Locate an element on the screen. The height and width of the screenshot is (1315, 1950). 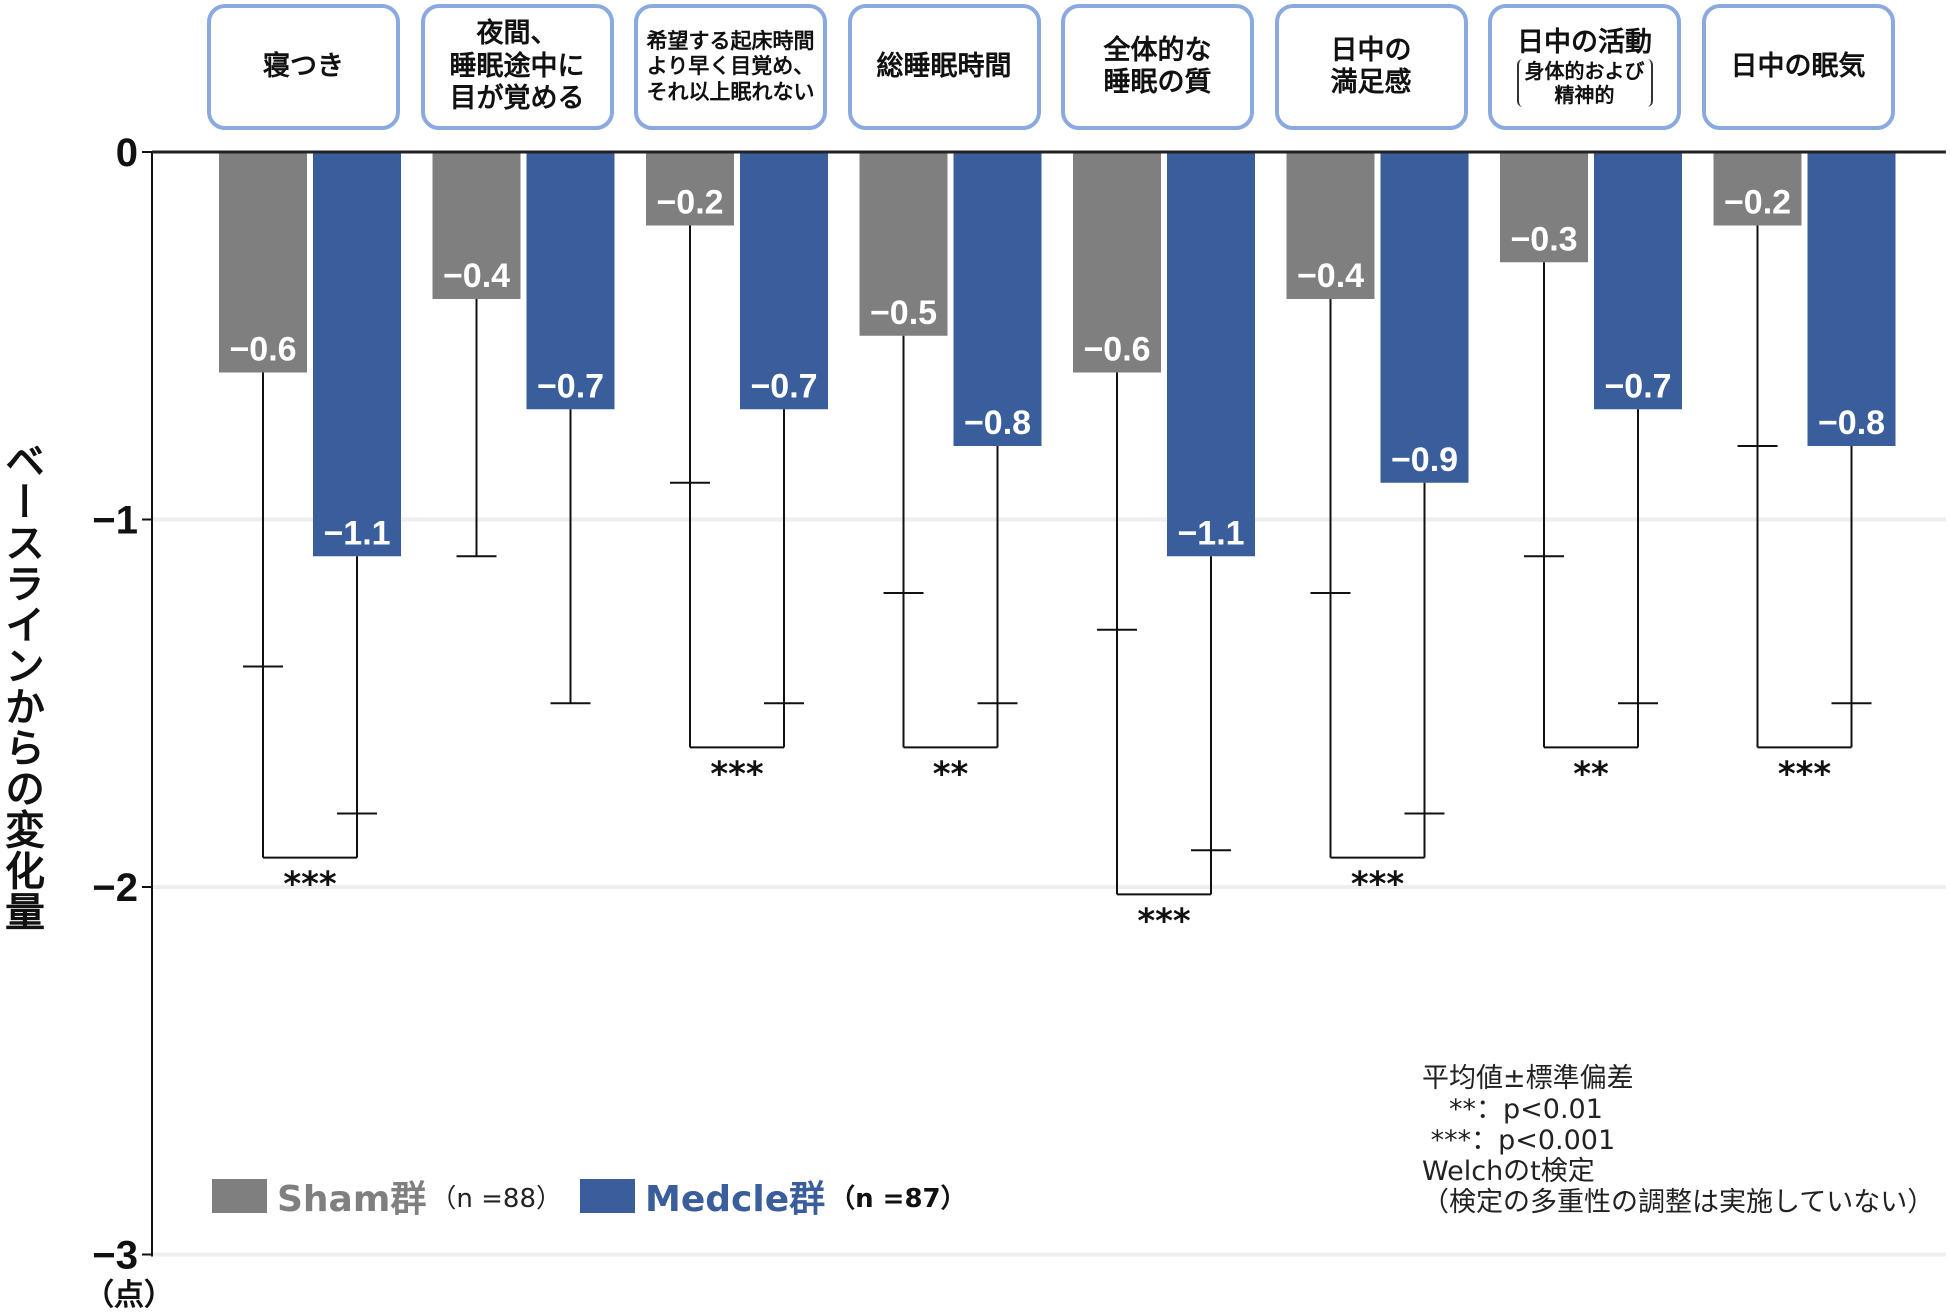
y-axis-unit: （点） is located at coordinates (129, 1295).